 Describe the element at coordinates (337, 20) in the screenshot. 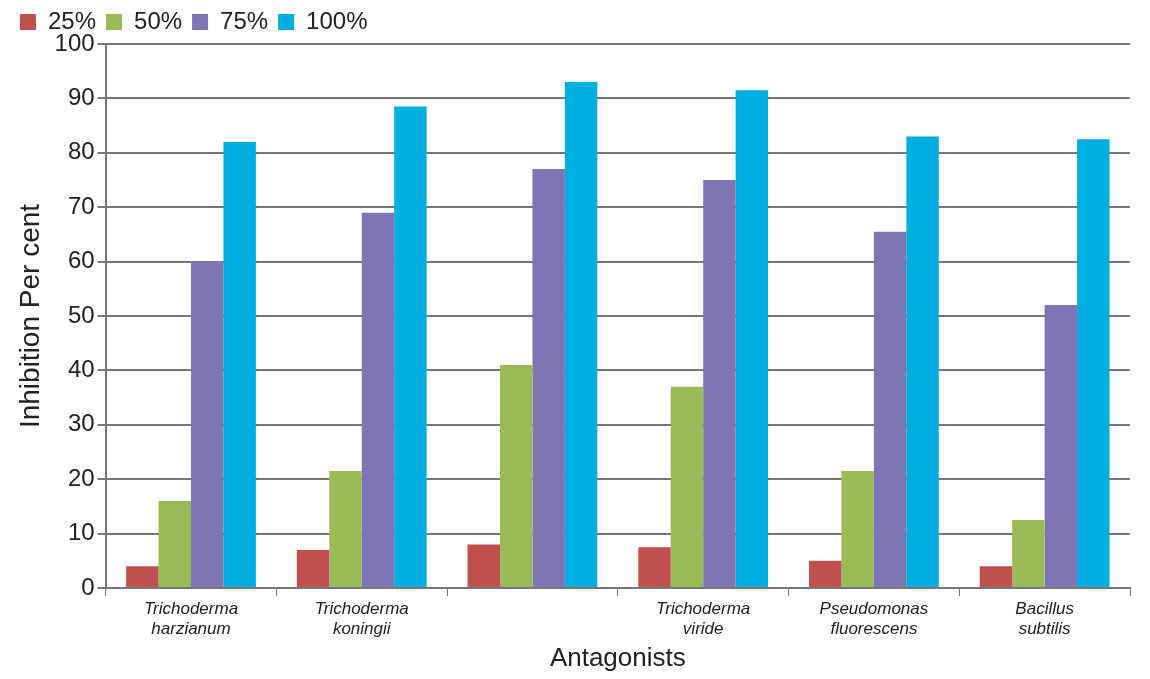

I see `legend-label: 100%` at that location.